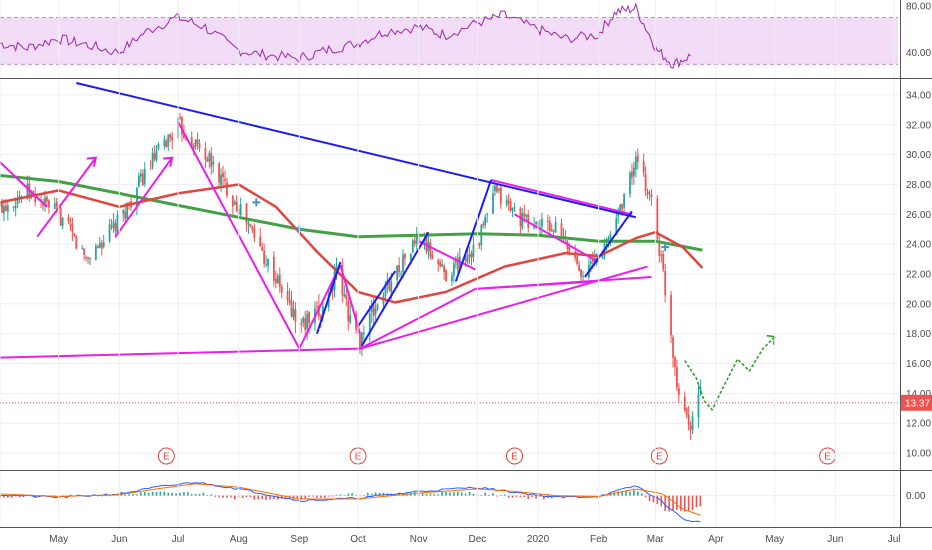  What do you see at coordinates (358, 539) in the screenshot?
I see `x-tick-label: Oct` at bounding box center [358, 539].